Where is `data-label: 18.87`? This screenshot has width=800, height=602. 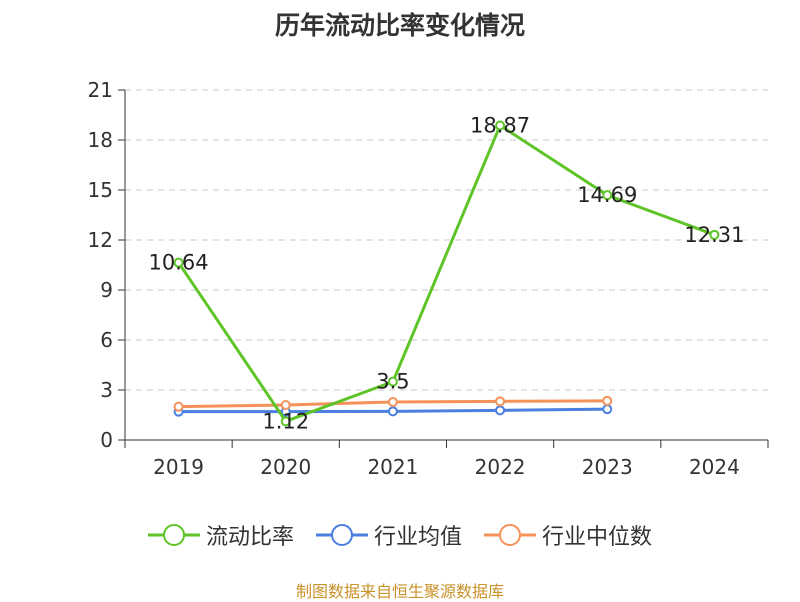 data-label: 18.87 is located at coordinates (500, 126).